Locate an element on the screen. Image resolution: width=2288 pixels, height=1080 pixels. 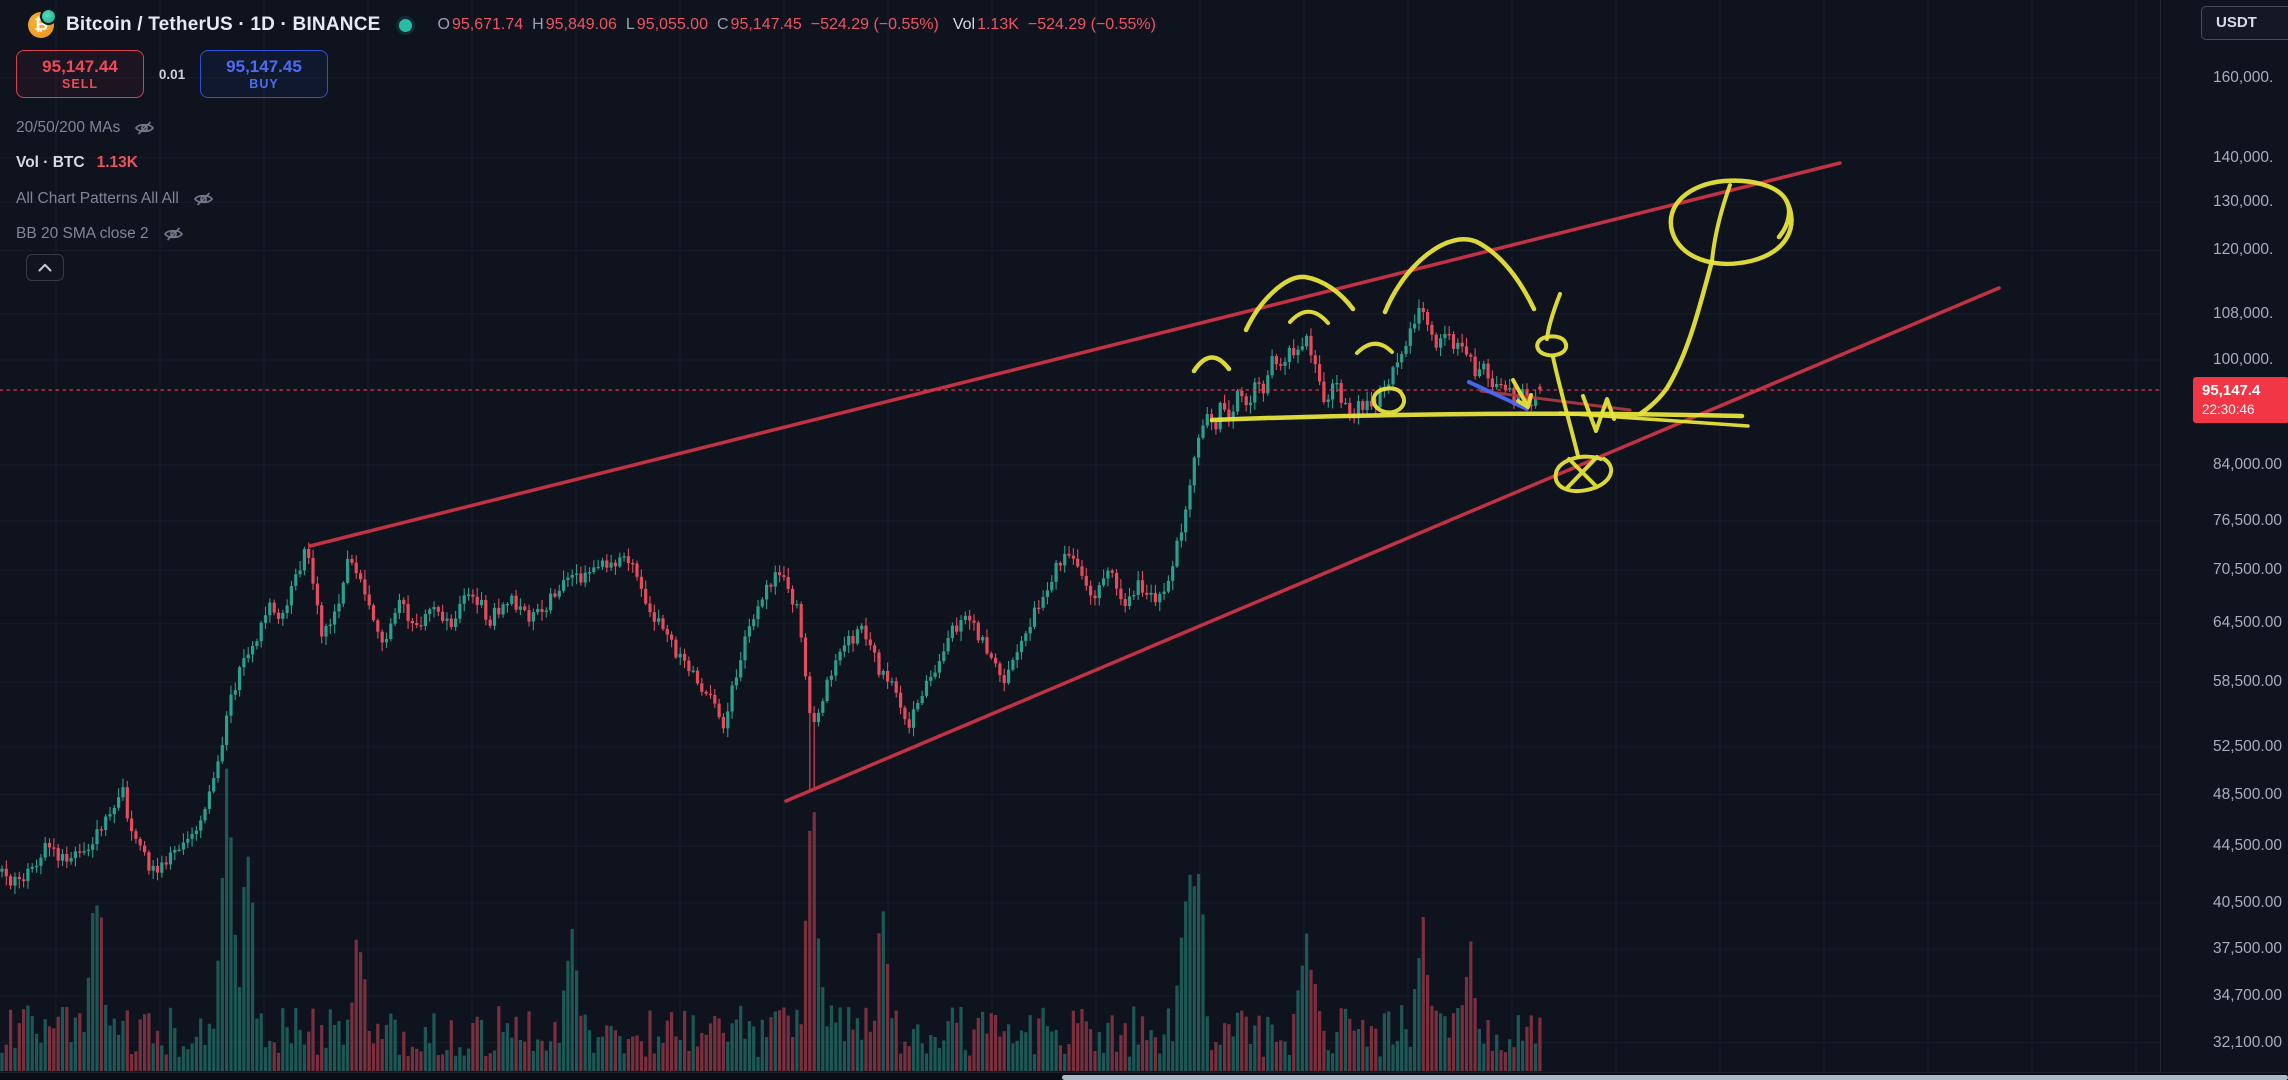
price-tick-label: 40,500.00 is located at coordinates (2247, 902).